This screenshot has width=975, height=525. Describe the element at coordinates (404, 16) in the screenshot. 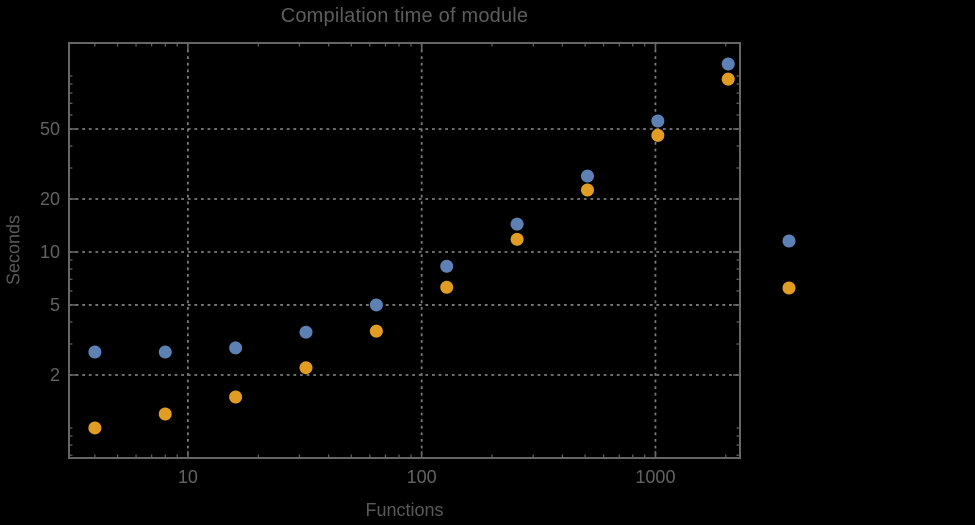

I see `chart-title: Compilation time of module` at that location.